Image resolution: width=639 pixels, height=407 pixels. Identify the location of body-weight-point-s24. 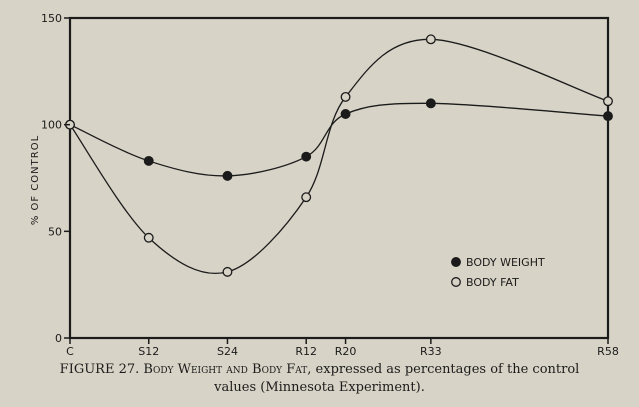
(227, 175).